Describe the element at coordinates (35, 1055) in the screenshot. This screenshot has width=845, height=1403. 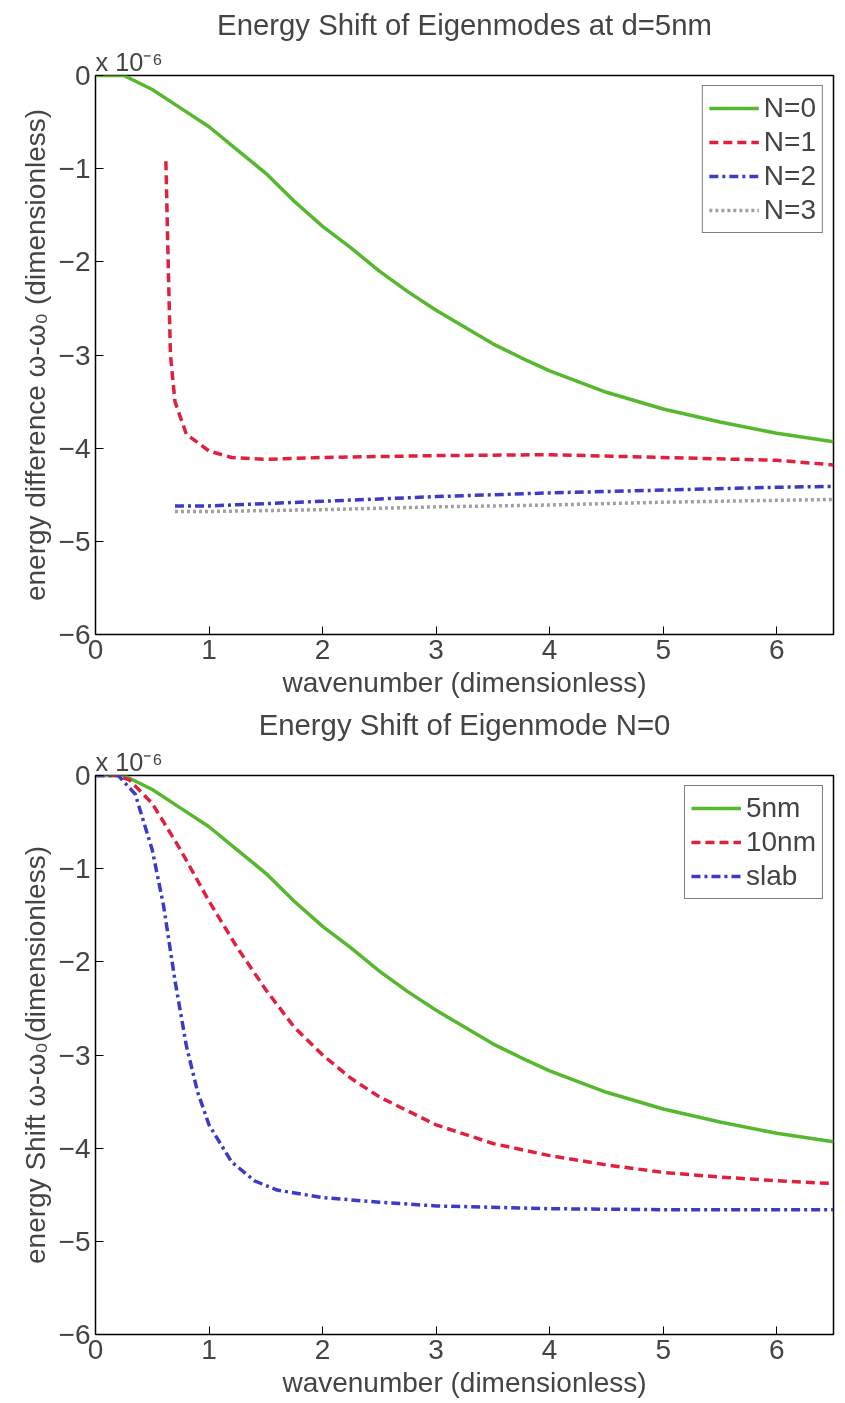
I see `y-axis-title: energy Shift ω-ω₀(dimensionless)` at that location.